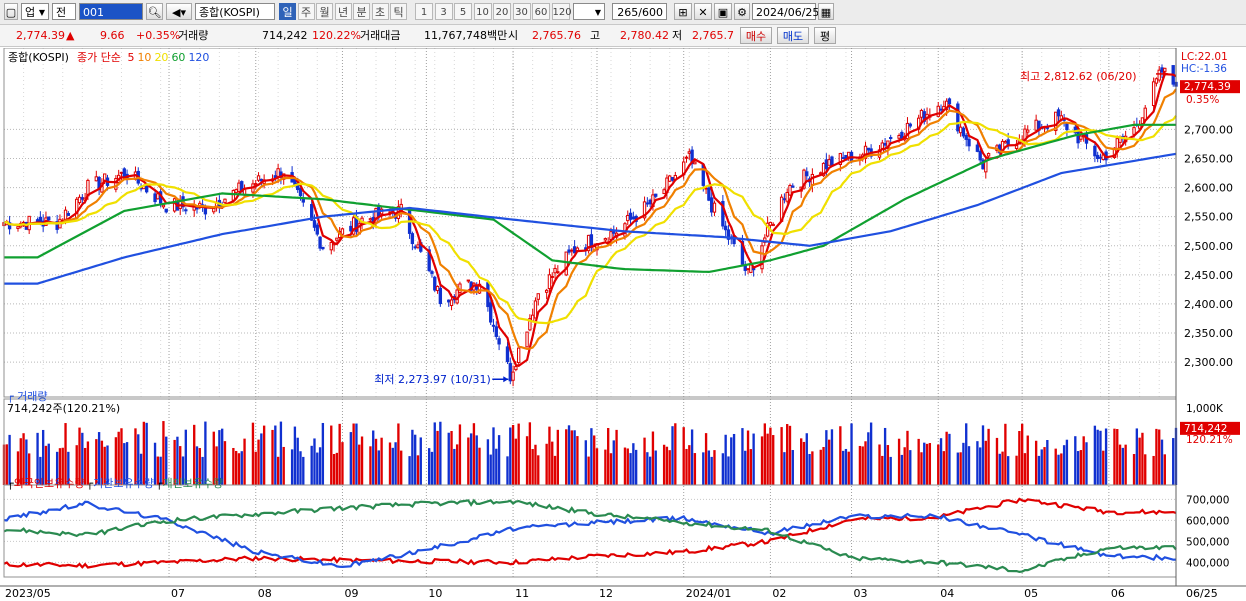  Describe the element at coordinates (1208, 275) in the screenshot. I see `price-tick-label: 2,450.00` at that location.